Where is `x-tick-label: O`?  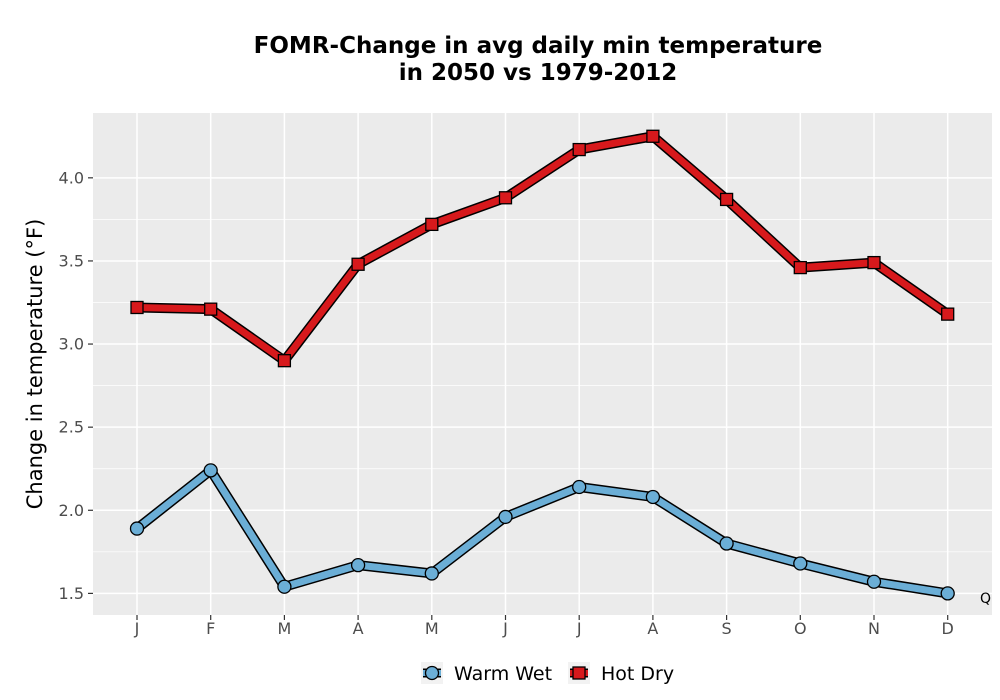 x-tick-label: O is located at coordinates (800, 628).